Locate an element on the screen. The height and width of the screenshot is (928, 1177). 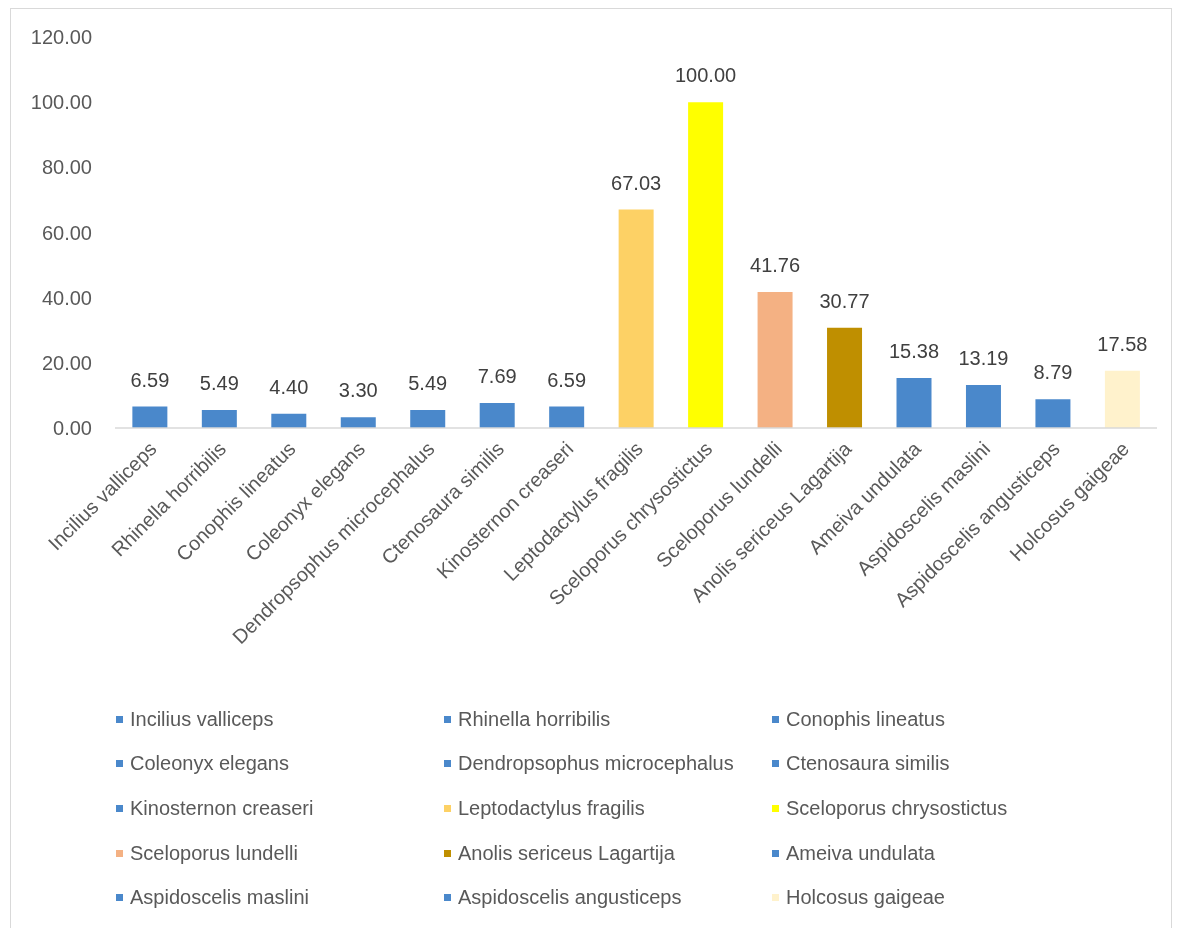
data-label: 3.30 is located at coordinates (358, 390).